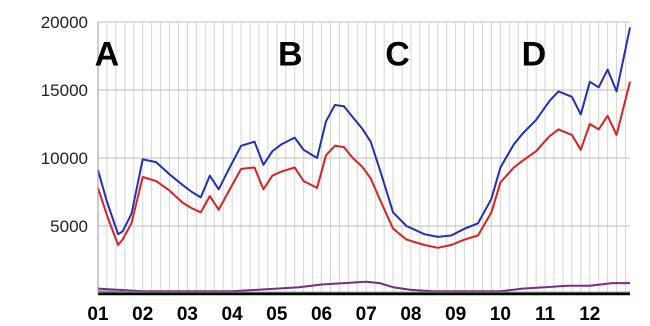 The image size is (650, 326). I want to click on x-tick-label: 01, so click(98, 314).